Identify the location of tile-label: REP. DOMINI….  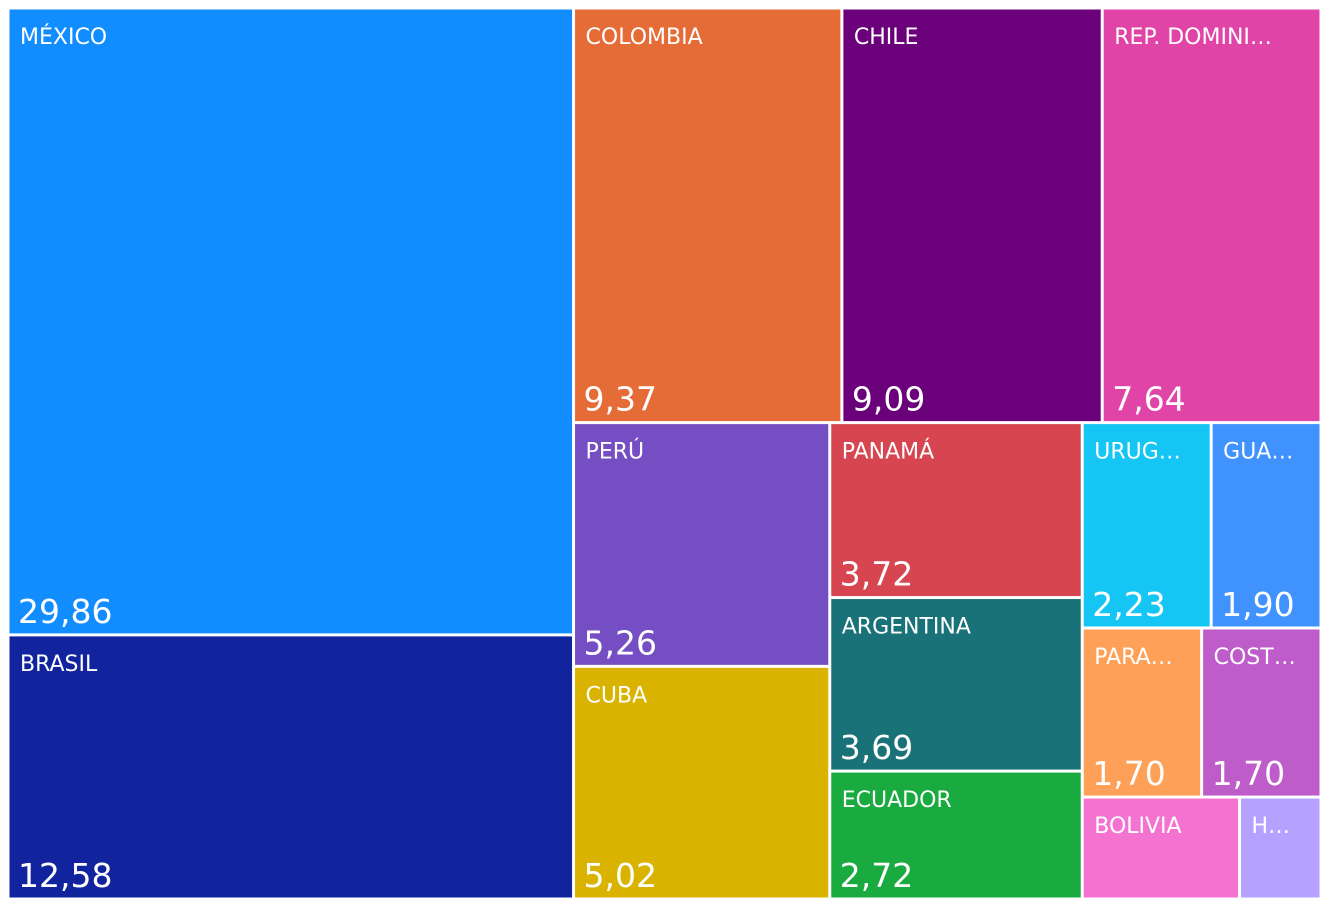
(1193, 37).